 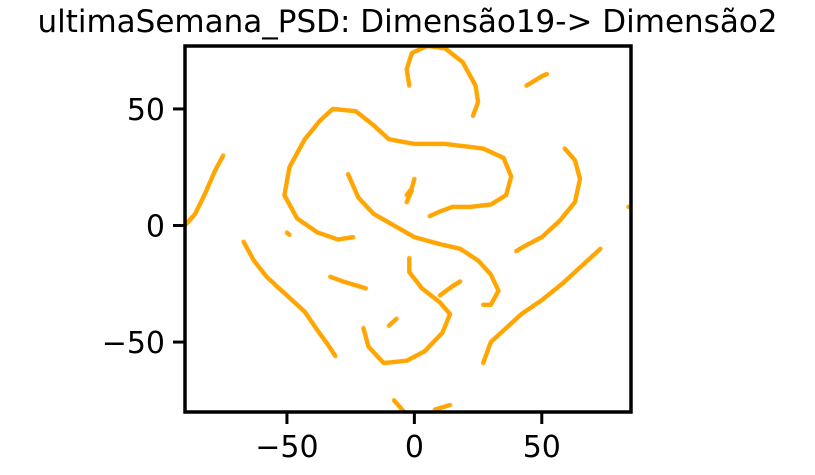 What do you see at coordinates (143, 227) in the screenshot?
I see `y-axis: −50 0 50` at bounding box center [143, 227].